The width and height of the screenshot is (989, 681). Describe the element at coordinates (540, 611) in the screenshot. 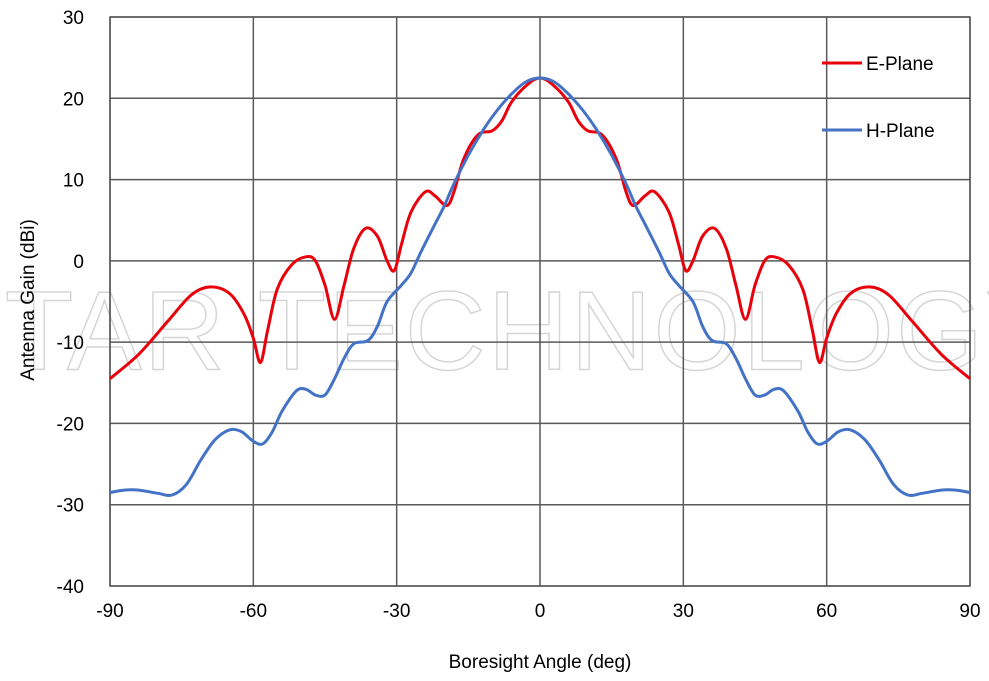

I see `x-tick-label: 0` at that location.